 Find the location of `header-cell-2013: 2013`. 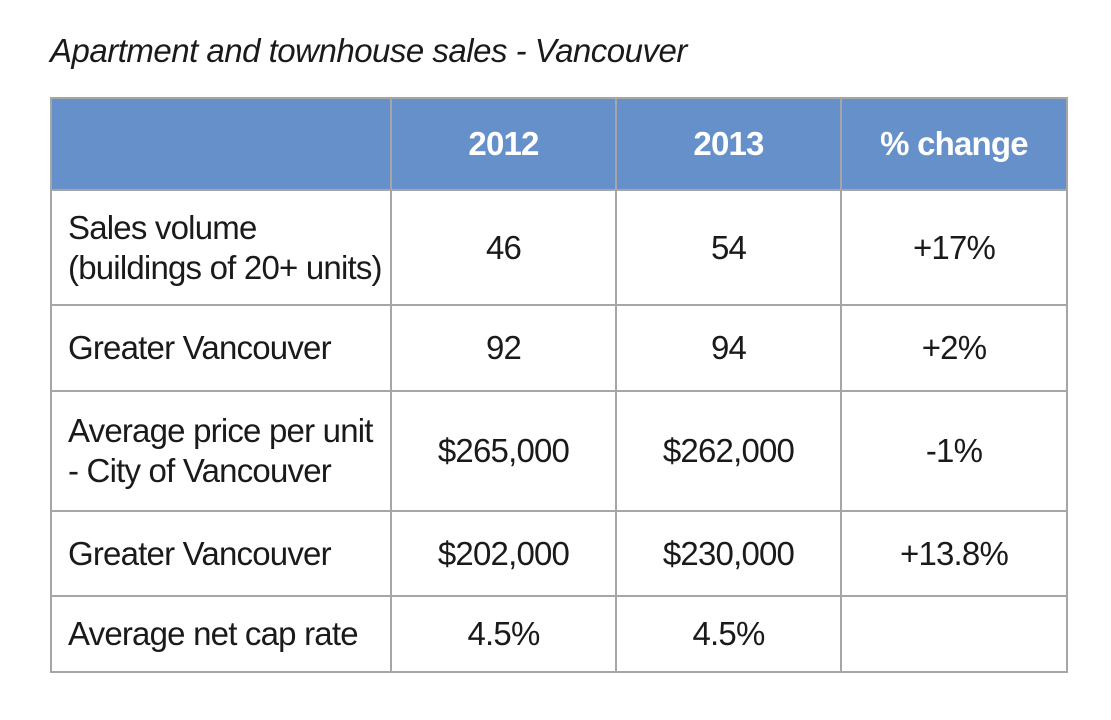

header-cell-2013: 2013 is located at coordinates (728, 144).